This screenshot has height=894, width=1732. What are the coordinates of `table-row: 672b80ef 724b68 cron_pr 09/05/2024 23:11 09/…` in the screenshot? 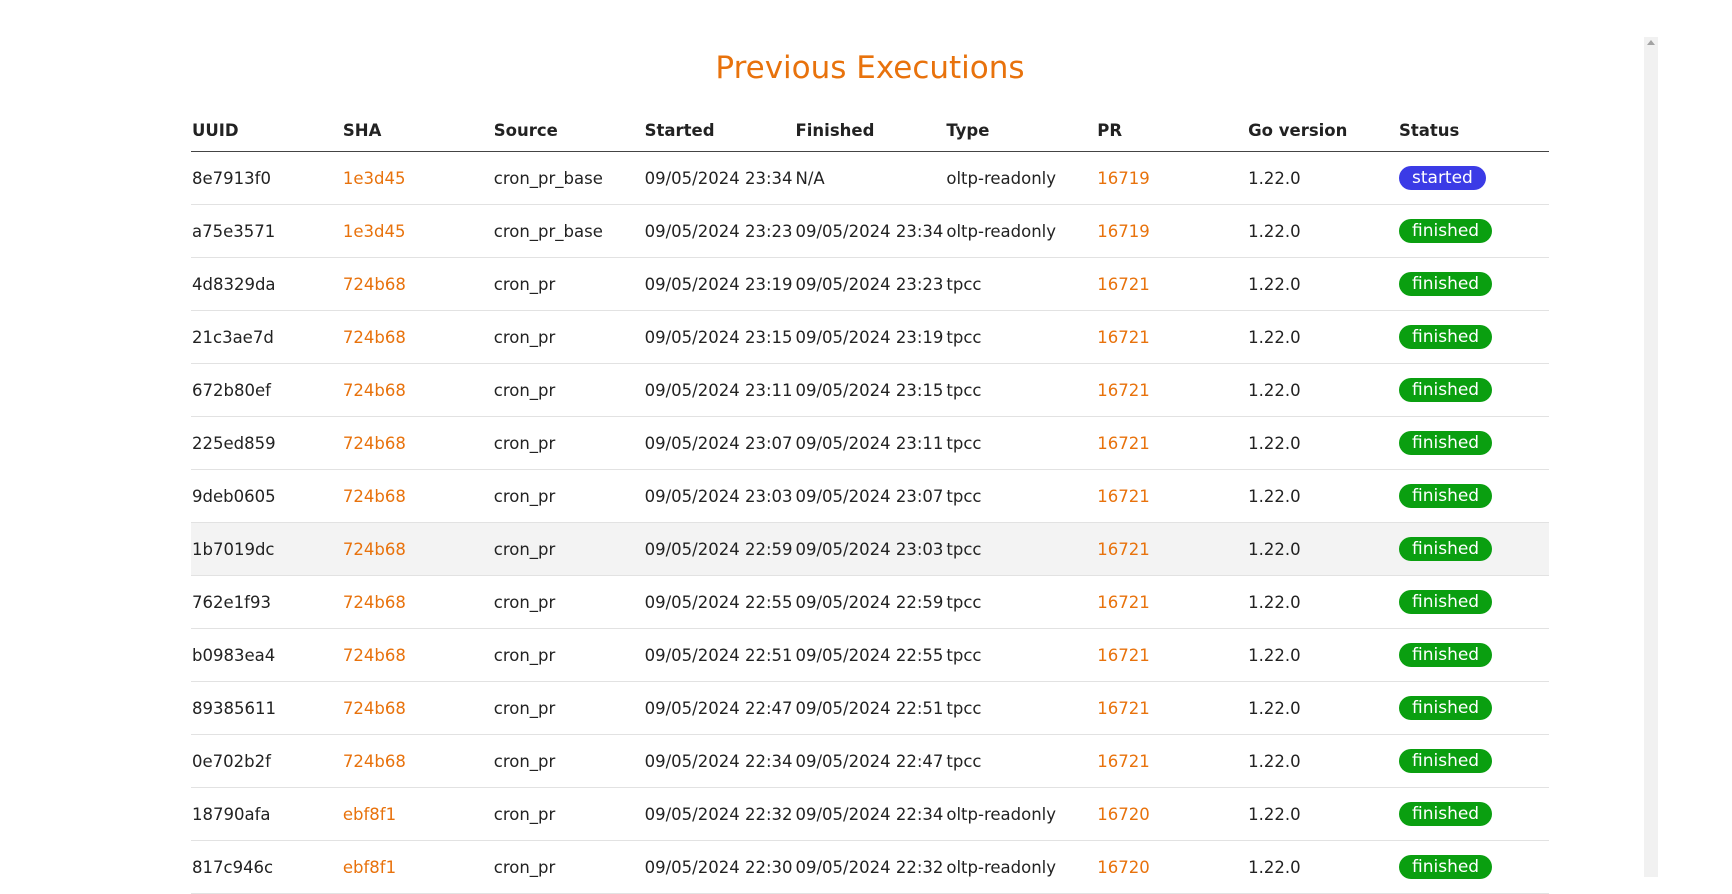 It's located at (870, 390).